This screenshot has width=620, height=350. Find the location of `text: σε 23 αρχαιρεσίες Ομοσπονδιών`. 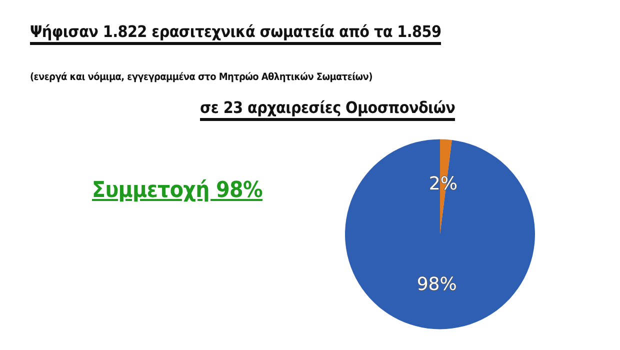

text: σε 23 αρχαιρεσίες Ομοσπονδιών is located at coordinates (328, 109).